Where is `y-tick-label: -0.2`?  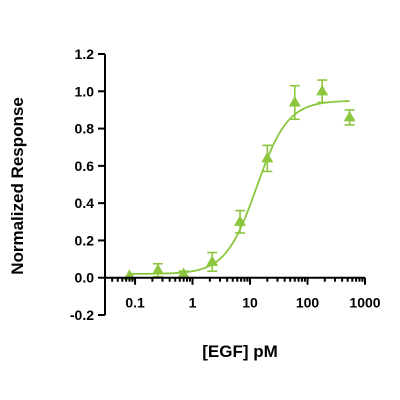
y-tick-label: -0.2 is located at coordinates (82, 315).